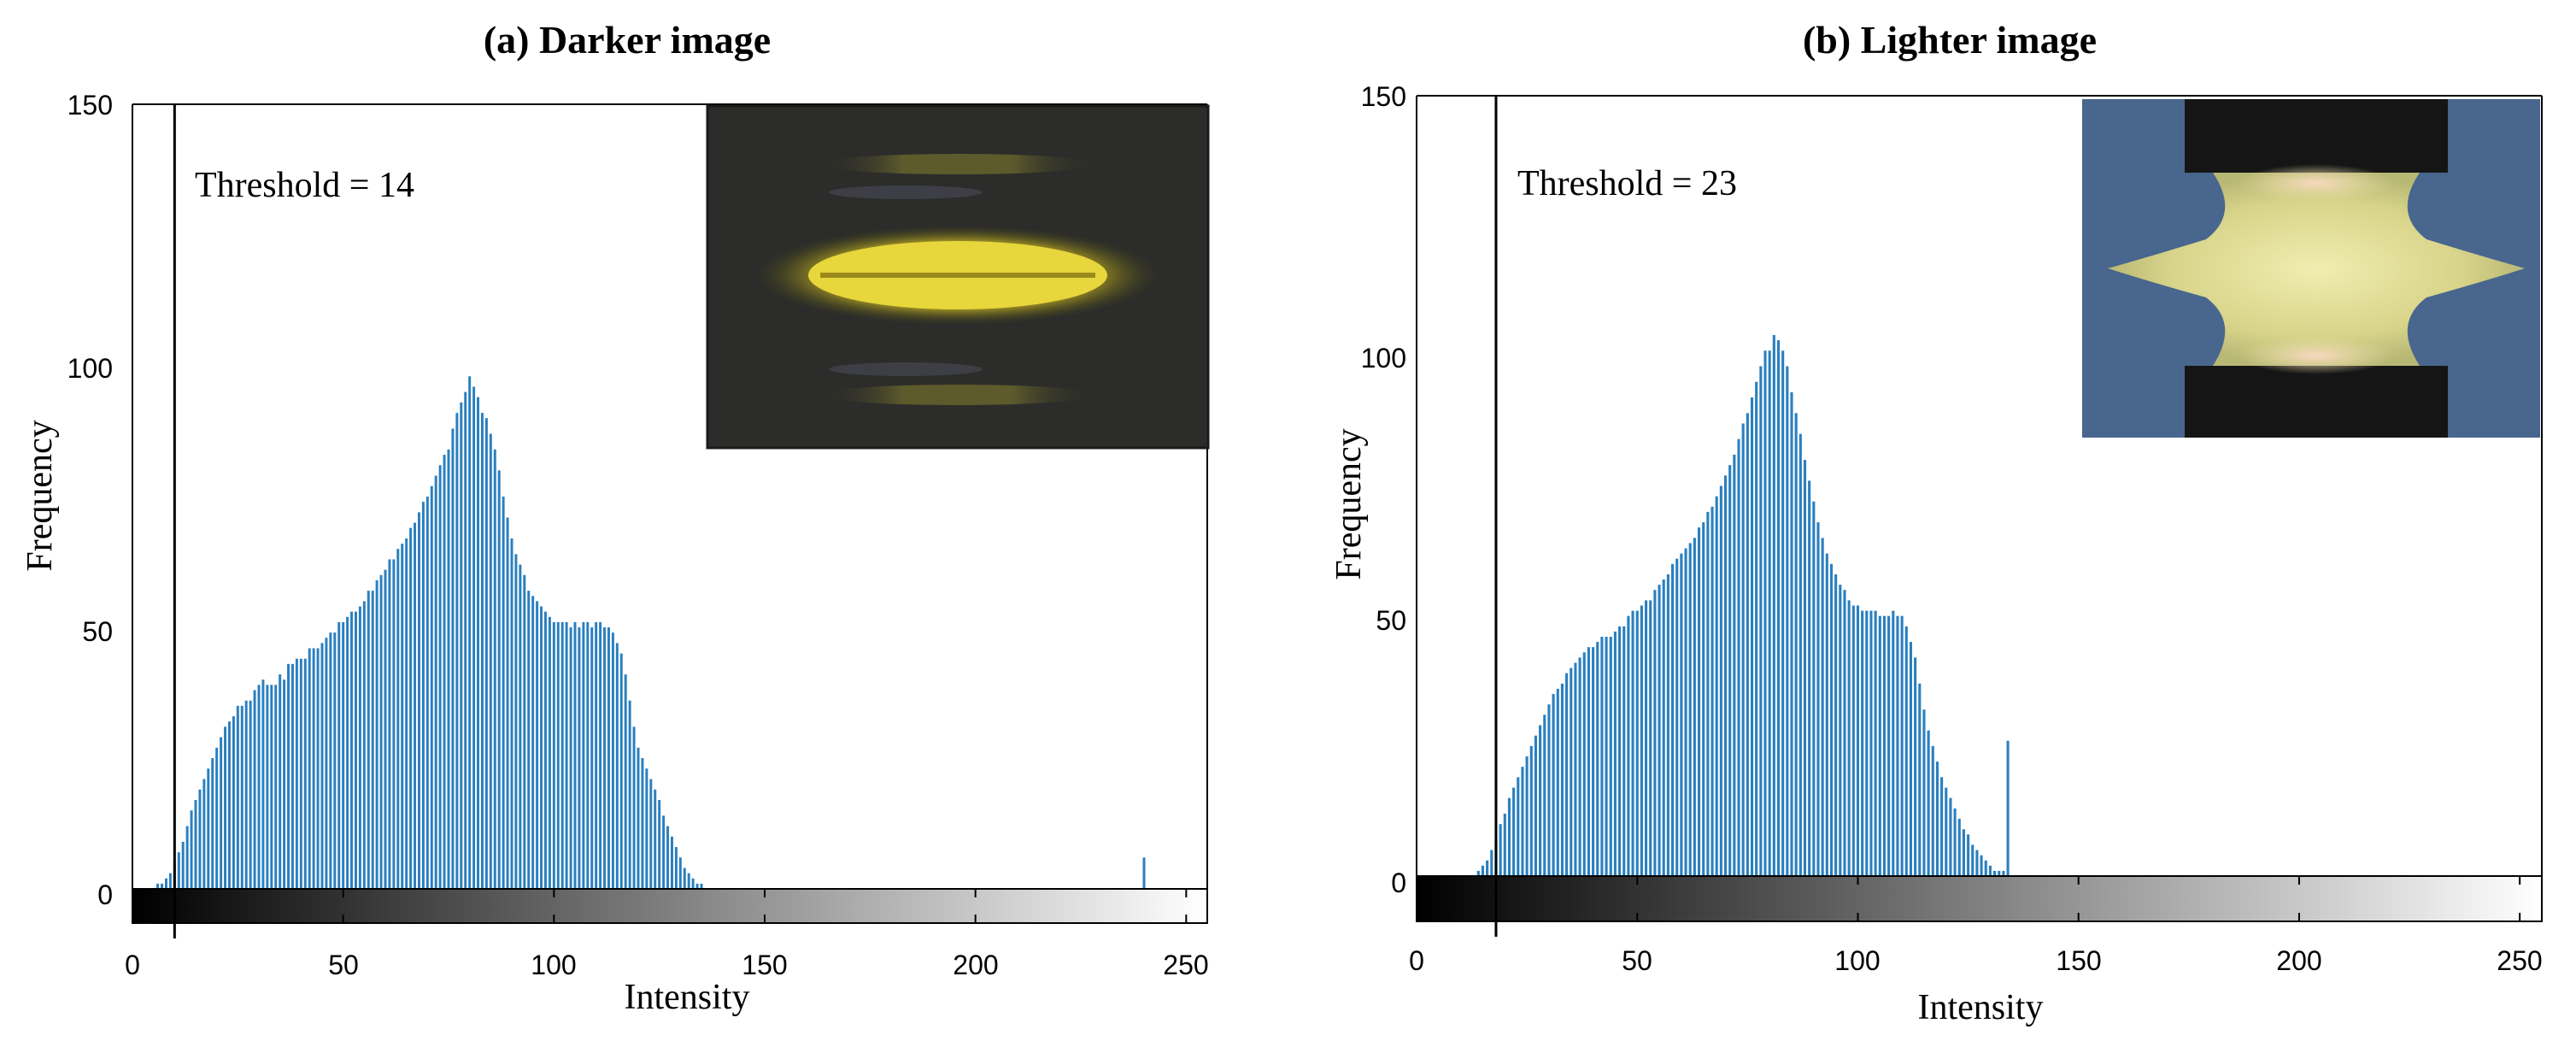 Image resolution: width=2576 pixels, height=1047 pixels. Describe the element at coordinates (2311, 269) in the screenshot. I see `lighter-sample-photo` at that location.